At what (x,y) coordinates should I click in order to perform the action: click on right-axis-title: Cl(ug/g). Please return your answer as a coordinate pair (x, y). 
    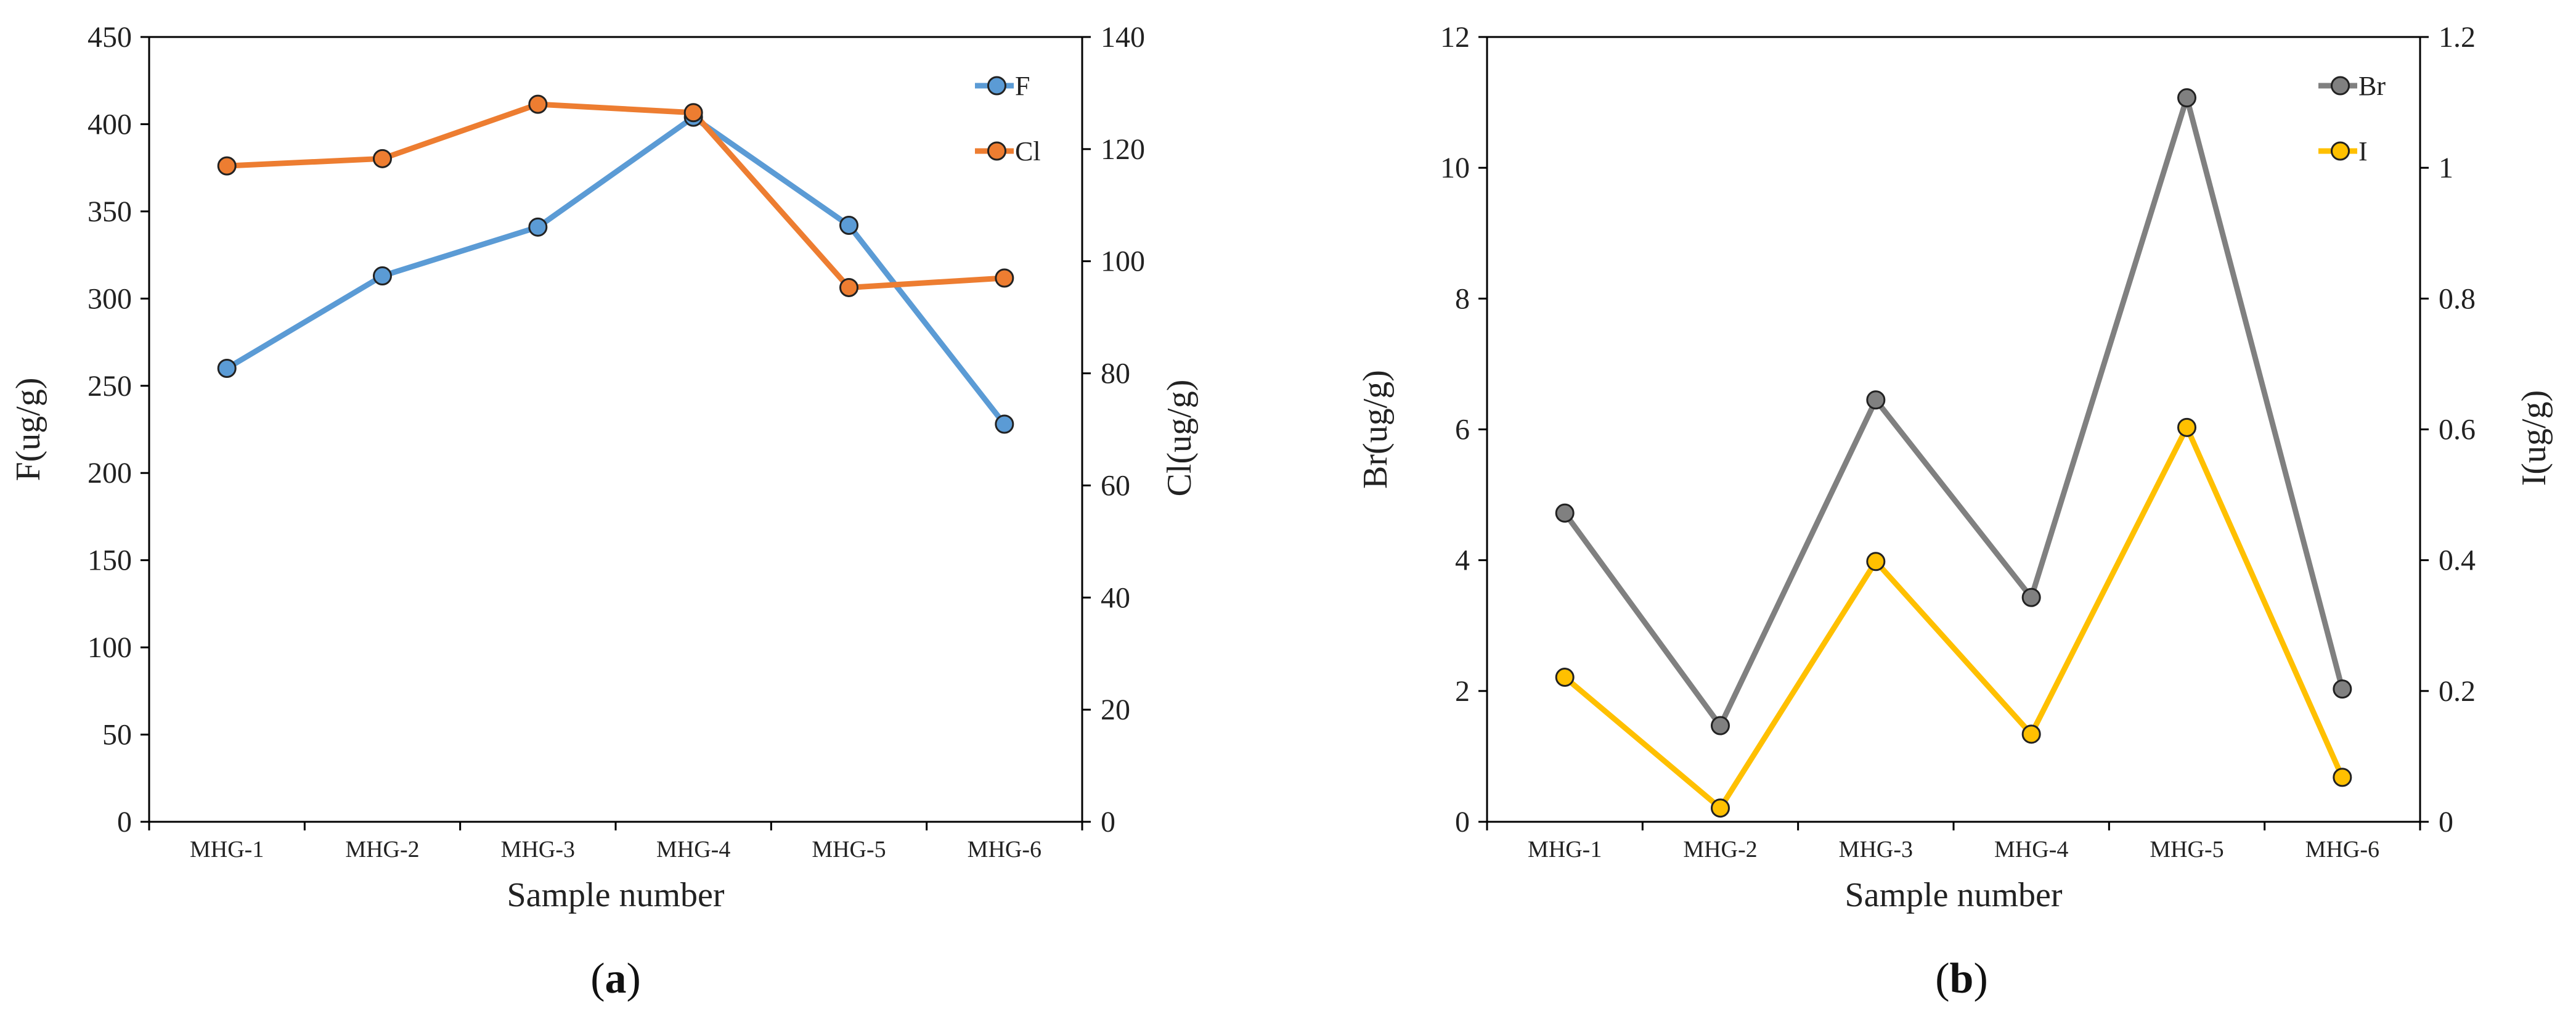
    Looking at the image, I should click on (1180, 438).